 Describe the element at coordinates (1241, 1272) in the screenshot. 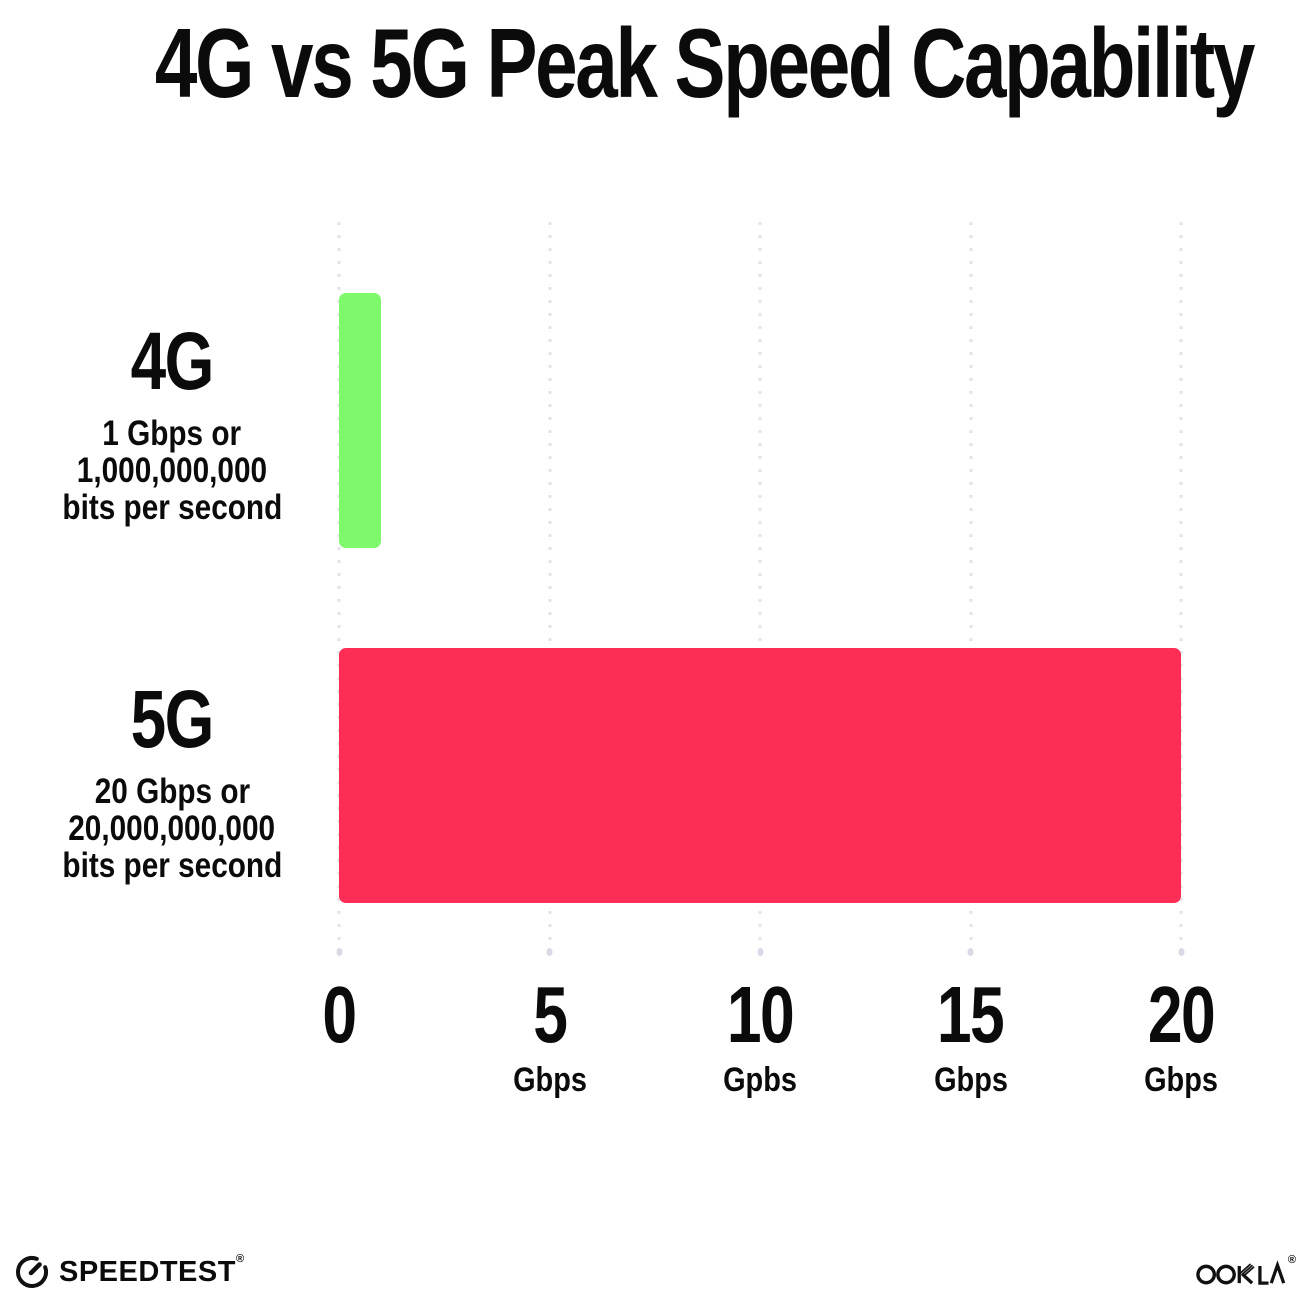

I see `ookla-wordmark-icon` at that location.